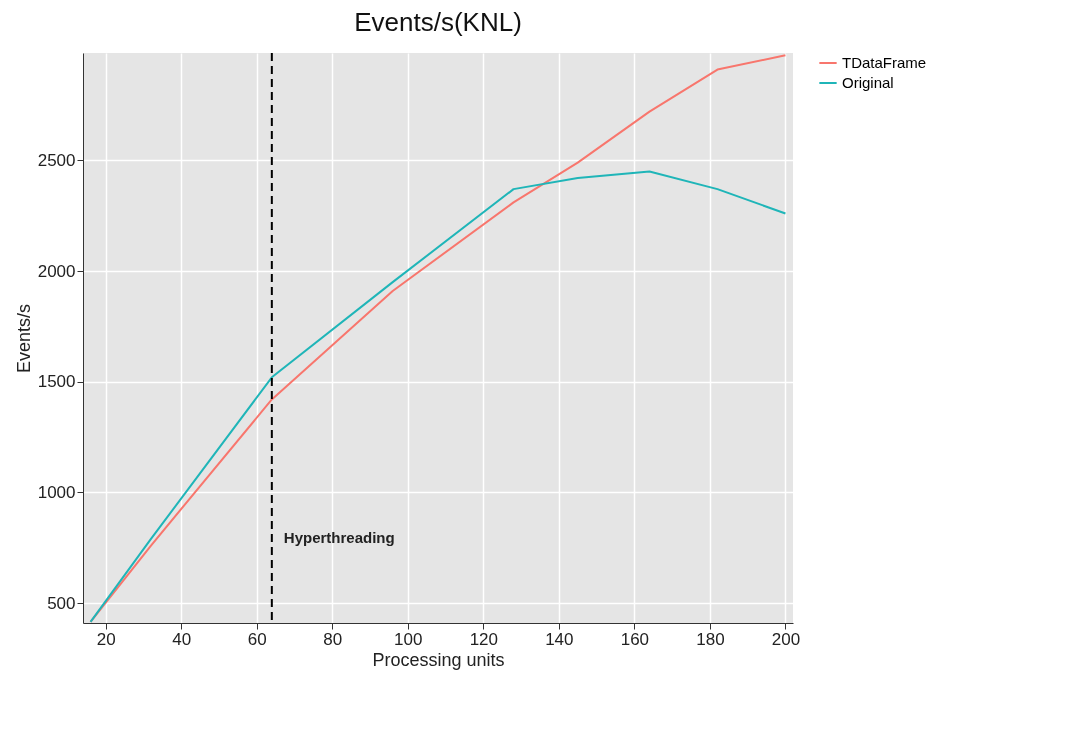  I want to click on legend-label: Original, so click(868, 82).